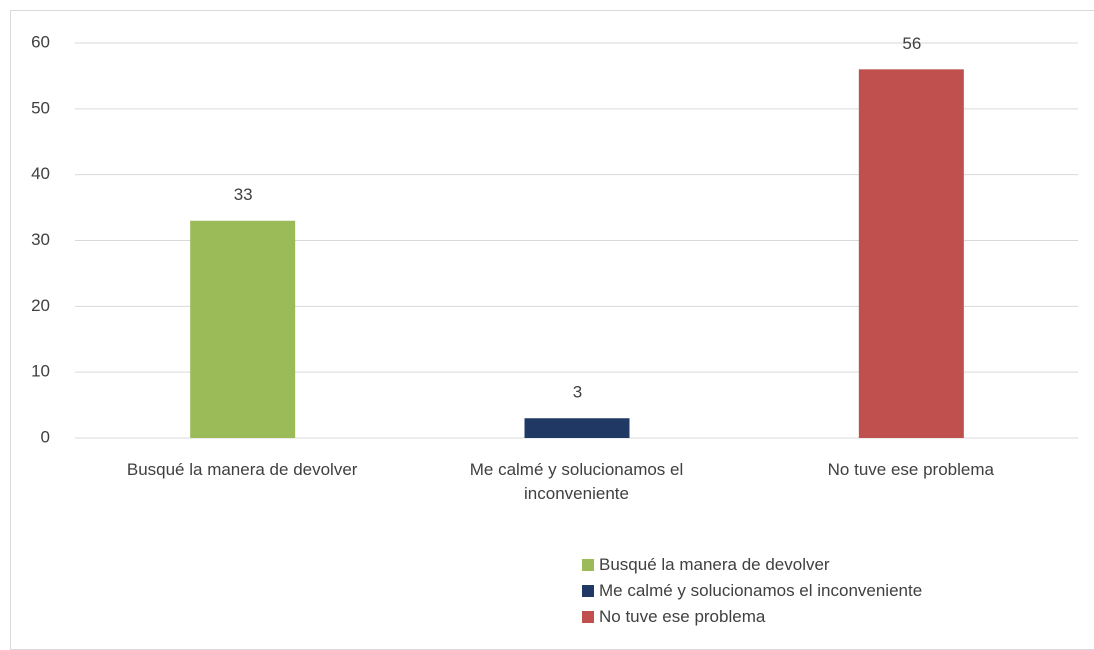 Image resolution: width=1094 pixels, height=650 pixels. I want to click on legend-item: No tuve ese problema, so click(673, 617).